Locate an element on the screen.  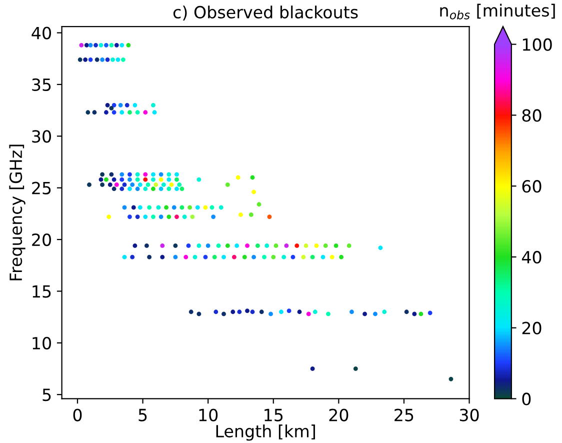
y-tick-label: 40 is located at coordinates (41, 33).